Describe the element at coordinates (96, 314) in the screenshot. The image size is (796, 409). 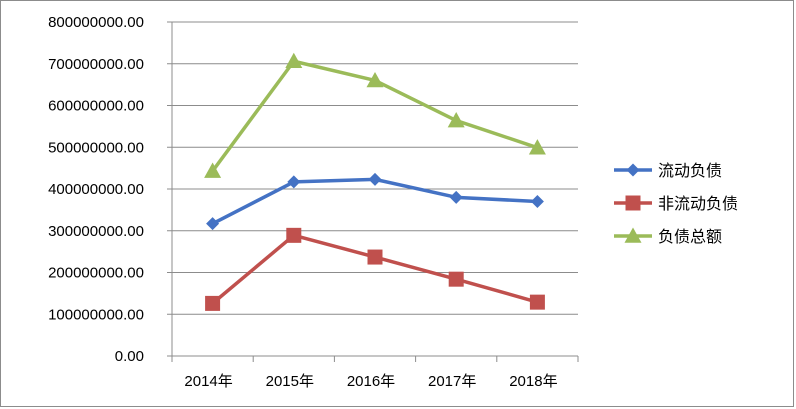
I see `y-tick-label: 100000000.00` at that location.